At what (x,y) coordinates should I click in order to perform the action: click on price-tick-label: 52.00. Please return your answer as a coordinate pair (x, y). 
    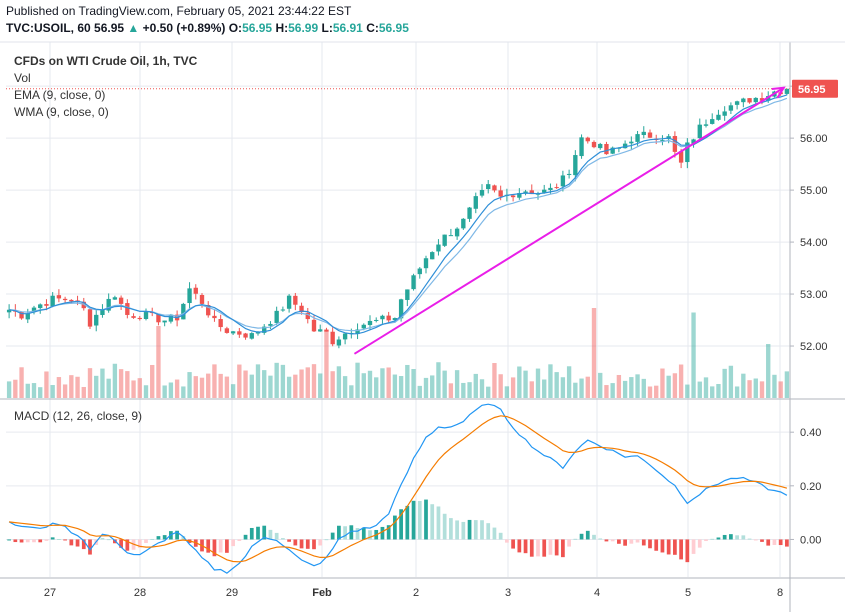
    Looking at the image, I should click on (814, 347).